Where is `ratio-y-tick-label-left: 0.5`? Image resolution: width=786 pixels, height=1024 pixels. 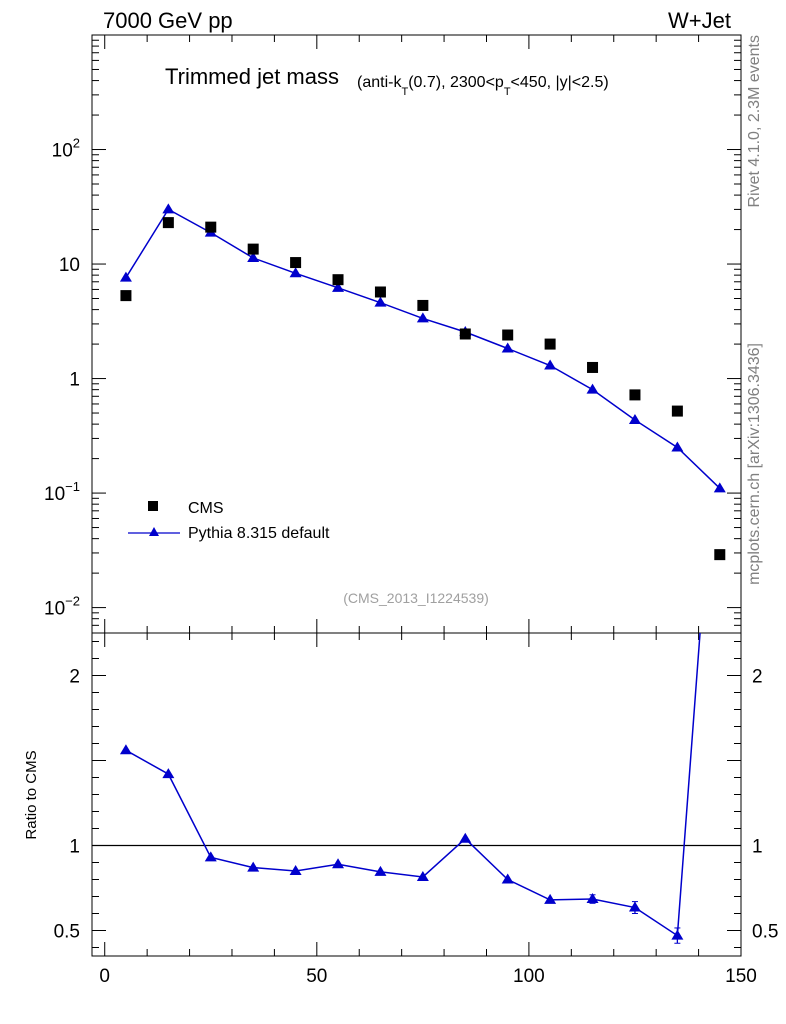
ratio-y-tick-label-left: 0.5 is located at coordinates (67, 932).